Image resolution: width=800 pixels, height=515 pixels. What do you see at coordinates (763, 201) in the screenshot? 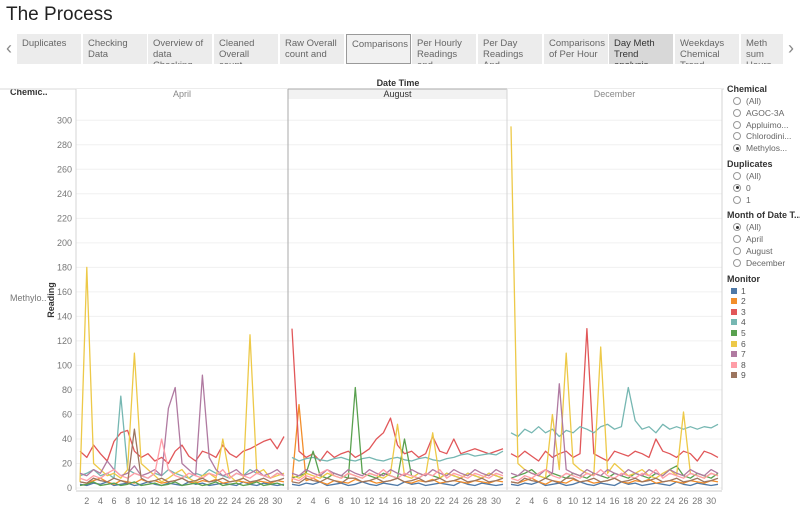
I see `duplicates-option: 1` at bounding box center [763, 201].